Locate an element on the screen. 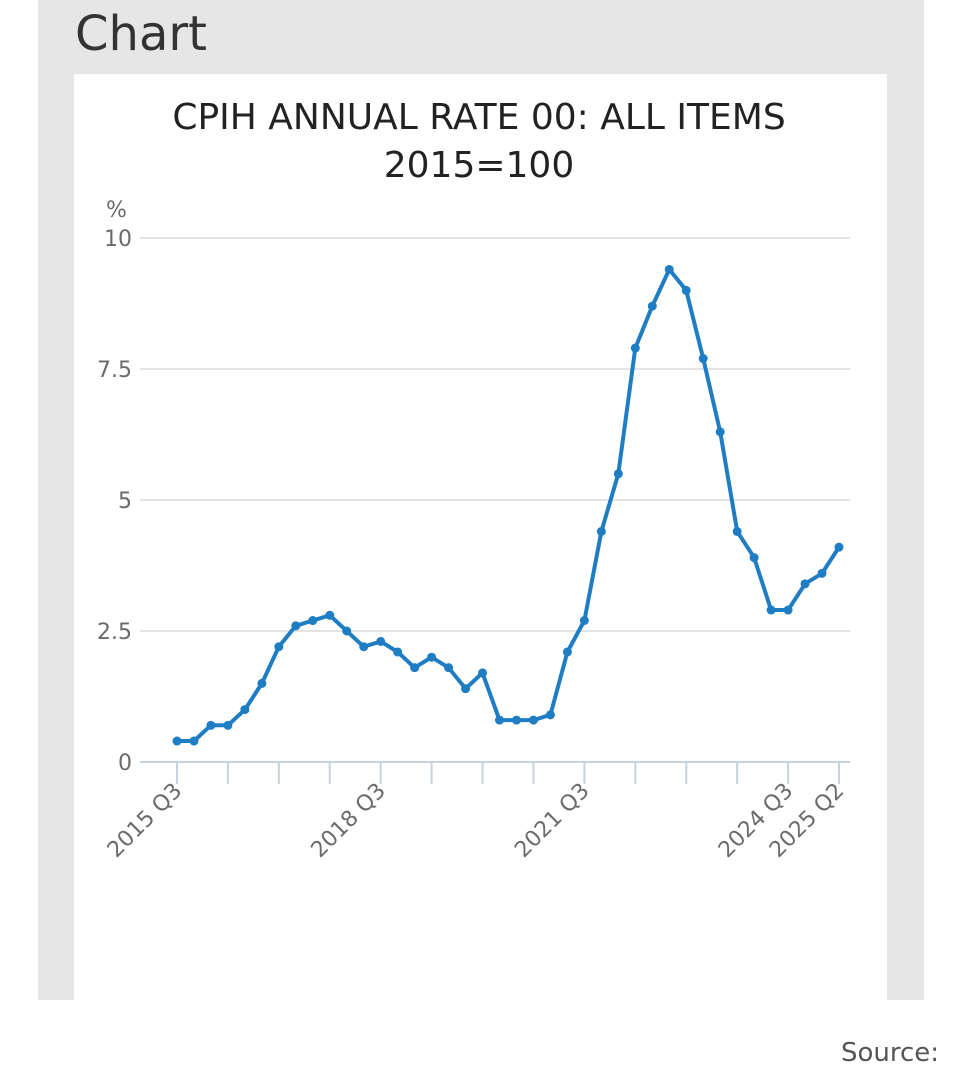 This screenshot has height=1068, width=961. x-tick-label: 2018 Q3 is located at coordinates (349, 821).